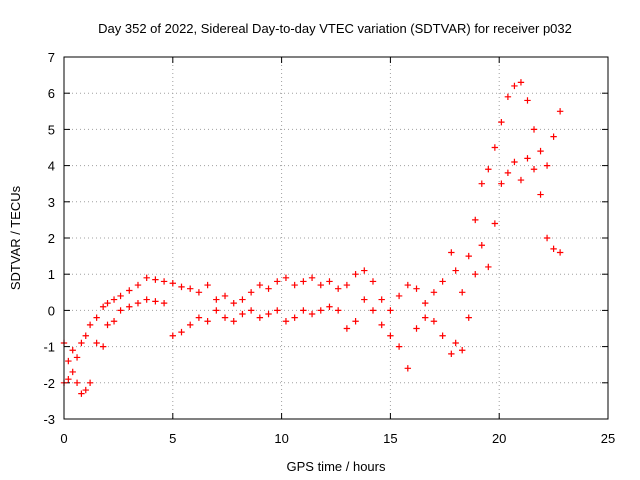 This screenshot has width=640, height=480. I want to click on y-axis-label: SDTVAR / TECUs, so click(15, 237).